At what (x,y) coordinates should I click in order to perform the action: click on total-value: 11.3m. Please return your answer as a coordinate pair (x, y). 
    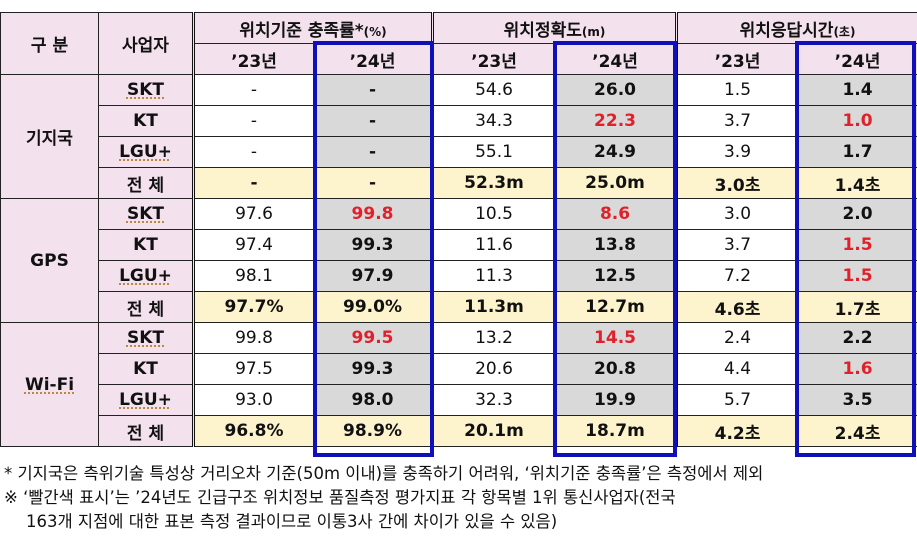
    Looking at the image, I should click on (494, 307).